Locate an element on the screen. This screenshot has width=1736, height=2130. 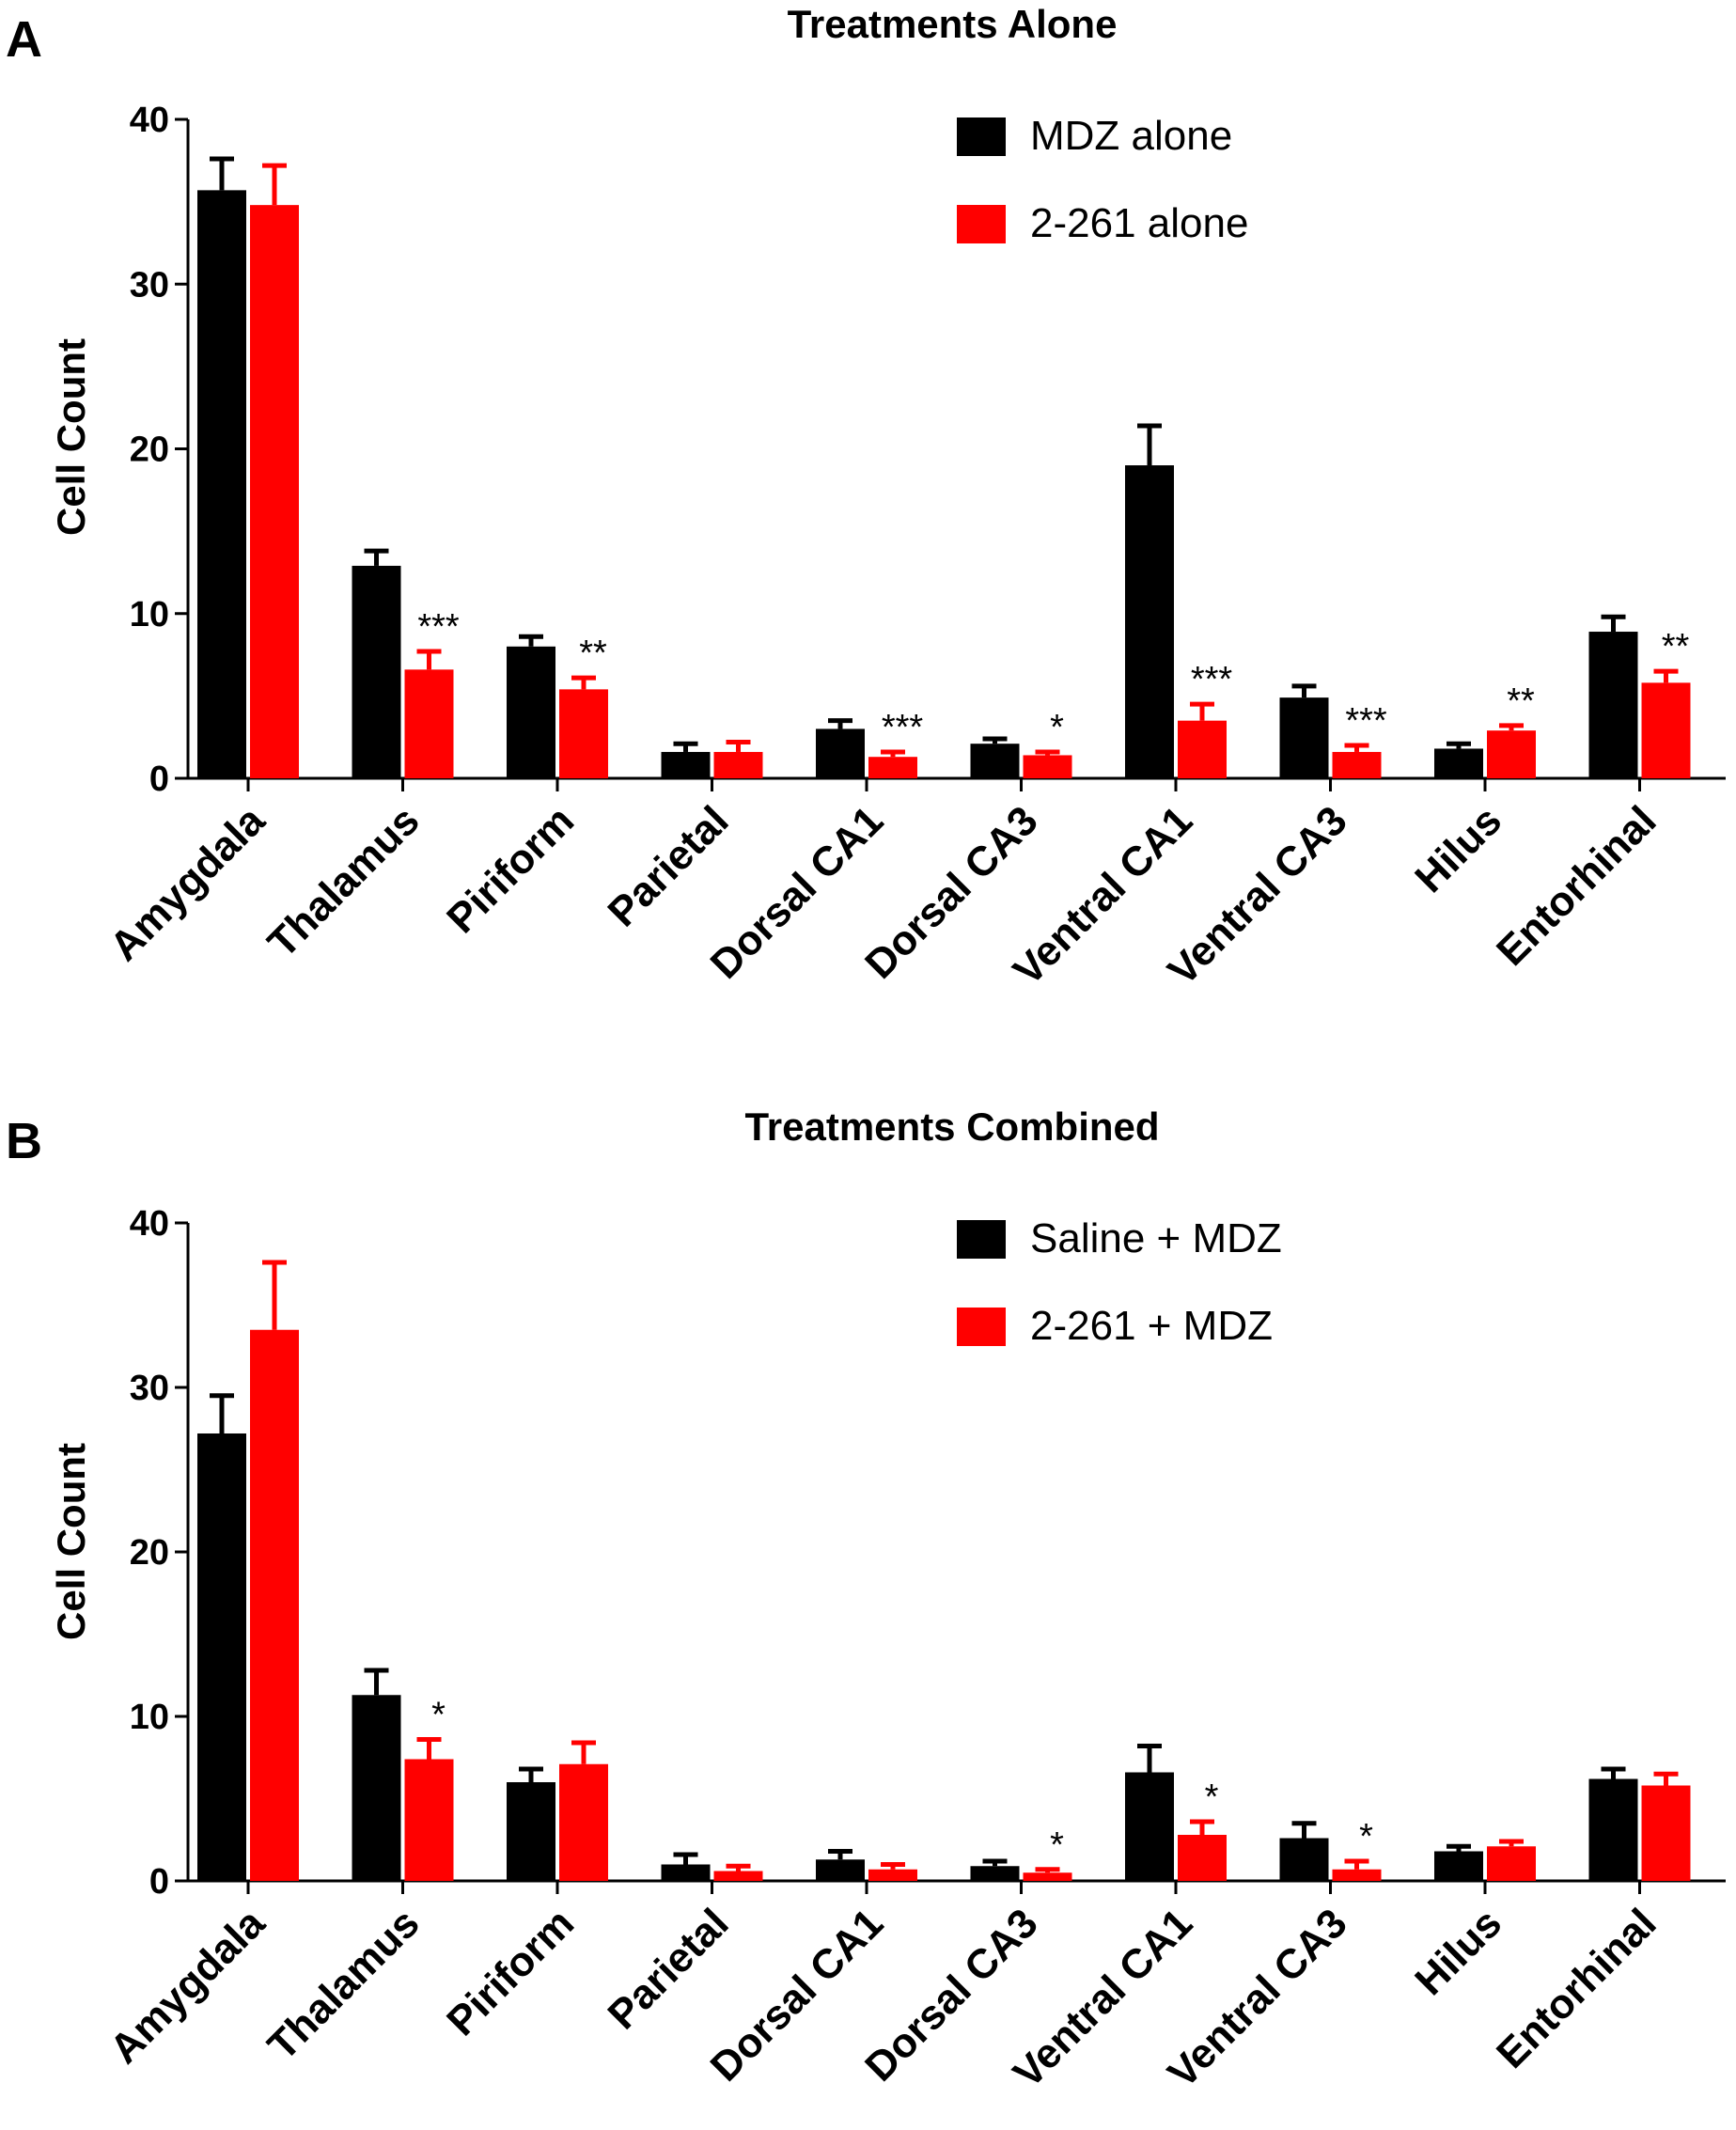
legend-label: MDZ alone is located at coordinates (1131, 136).